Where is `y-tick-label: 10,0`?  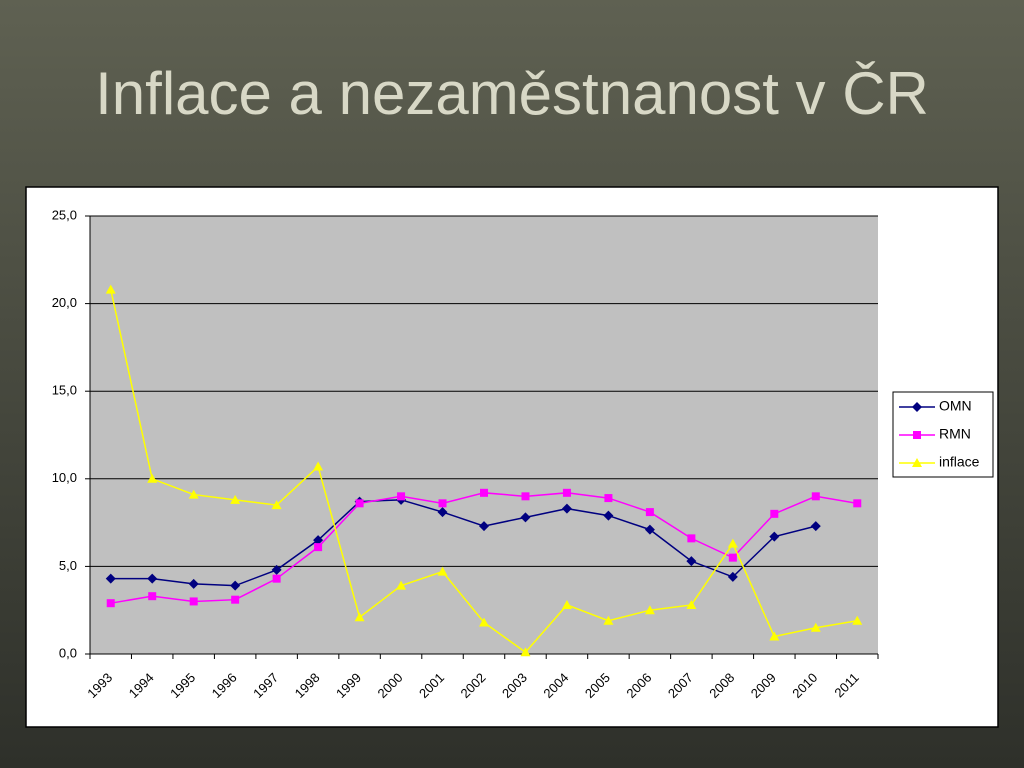
y-tick-label: 10,0 is located at coordinates (64, 477).